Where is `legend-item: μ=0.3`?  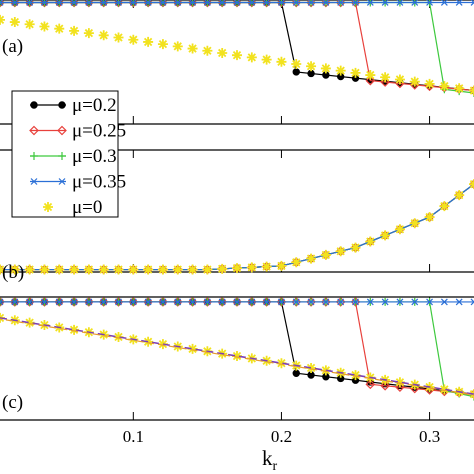
legend-item: μ=0.3 is located at coordinates (73, 156).